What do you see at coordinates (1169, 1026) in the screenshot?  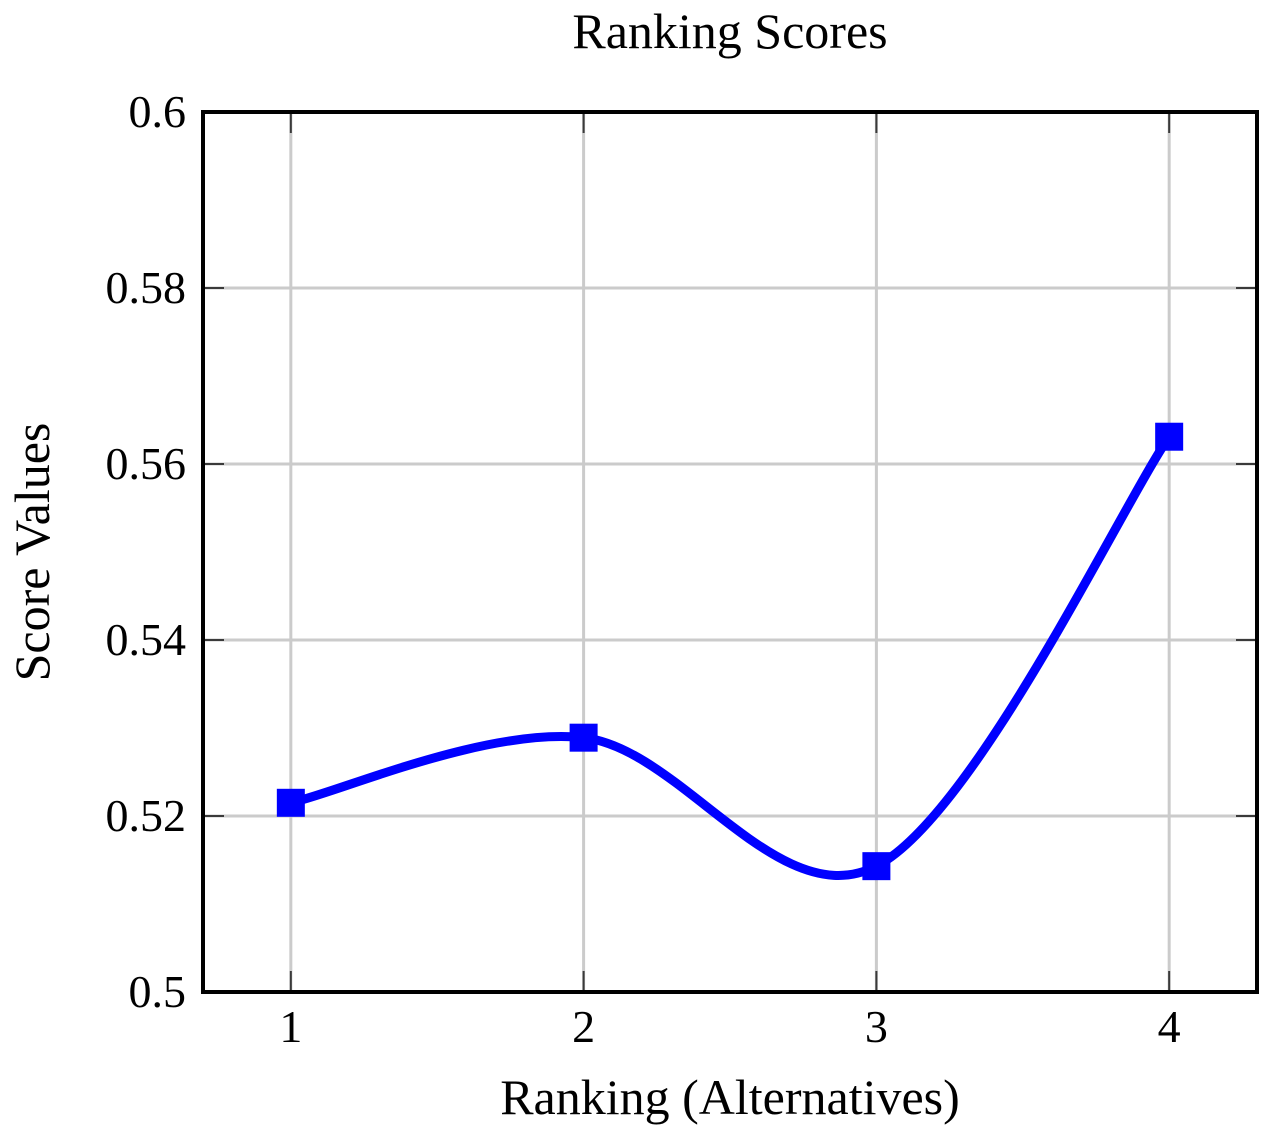 I see `x-tick-label-3: 4` at bounding box center [1169, 1026].